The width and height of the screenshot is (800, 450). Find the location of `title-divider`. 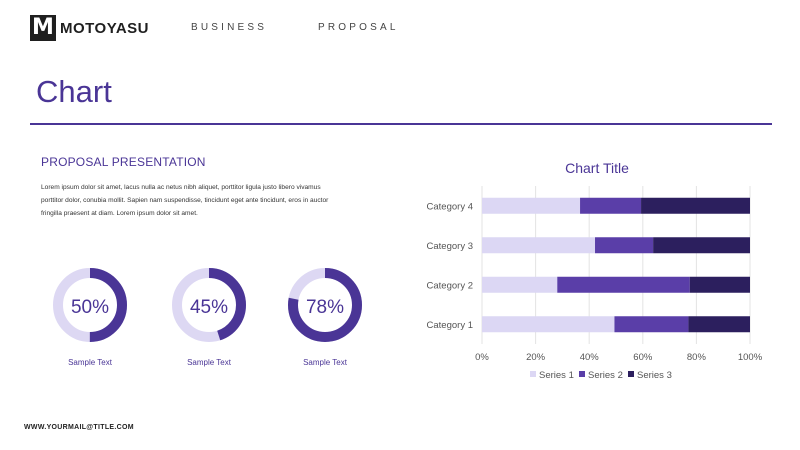

title-divider is located at coordinates (401, 124).